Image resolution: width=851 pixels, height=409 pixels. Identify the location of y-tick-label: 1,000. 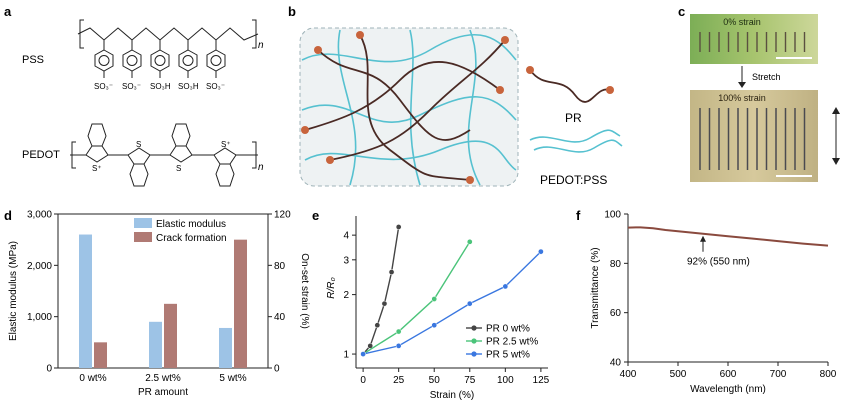
(39, 317).